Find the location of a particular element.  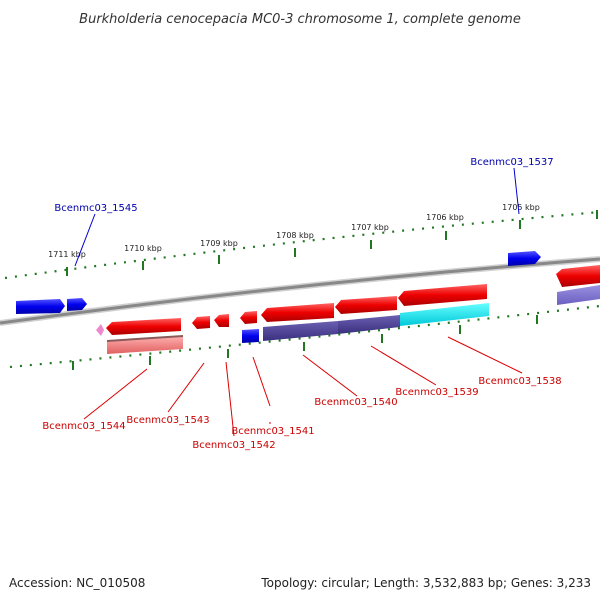

gene-block-offscreen-right is located at coordinates (578, 295).